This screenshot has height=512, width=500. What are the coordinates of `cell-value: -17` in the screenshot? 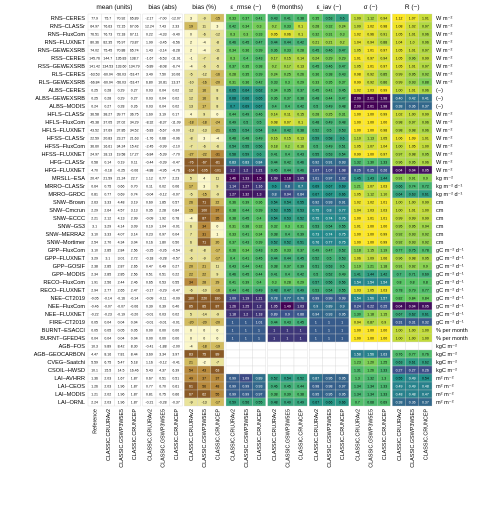 It's located at (217, 250).